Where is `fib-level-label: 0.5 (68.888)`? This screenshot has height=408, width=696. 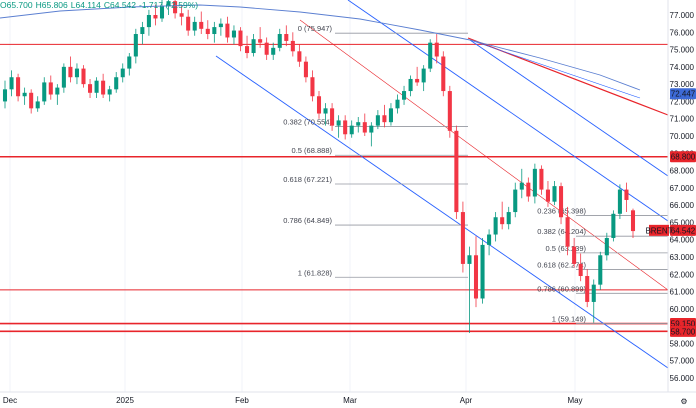
fib-level-label: 0.5 (68.888) is located at coordinates (312, 150).